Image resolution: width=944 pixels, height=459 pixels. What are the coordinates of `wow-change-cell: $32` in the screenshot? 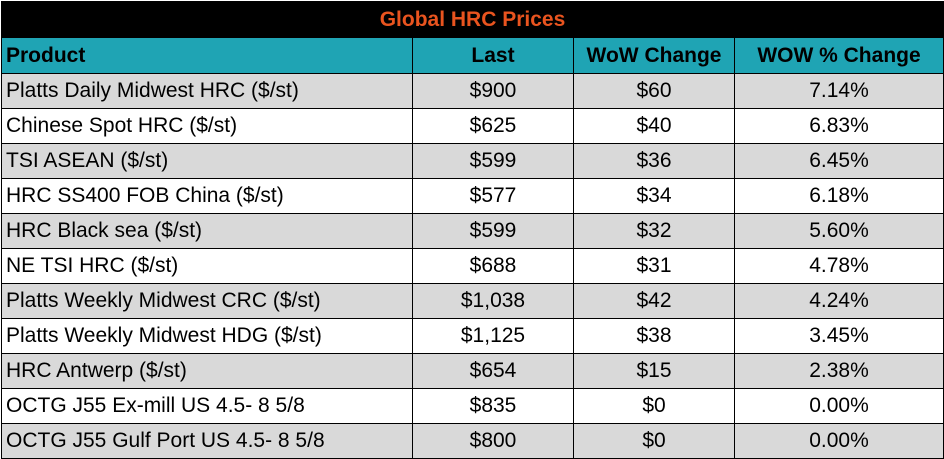 It's located at (654, 231).